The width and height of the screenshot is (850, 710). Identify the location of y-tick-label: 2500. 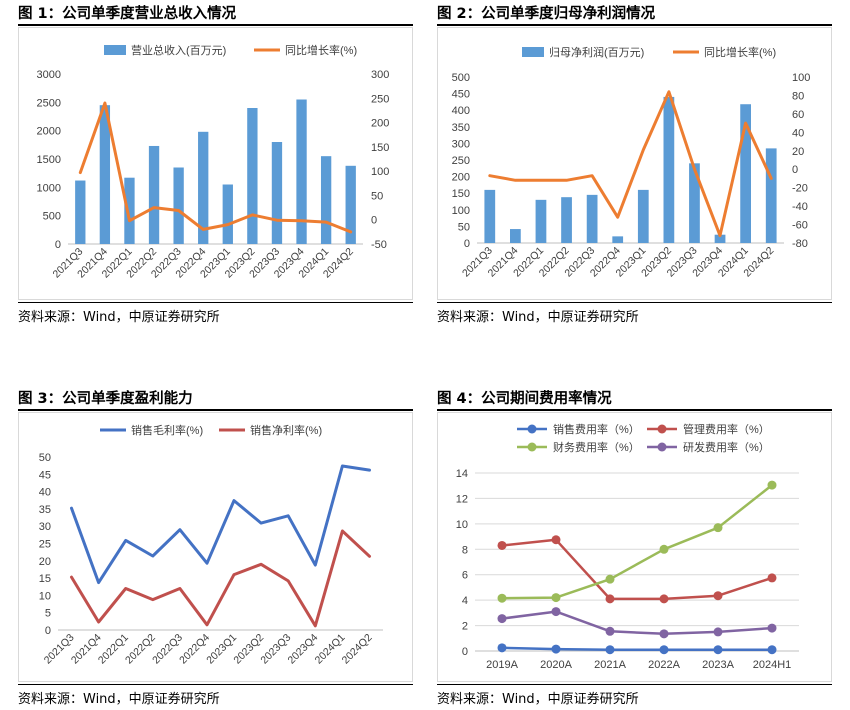
(49, 103).